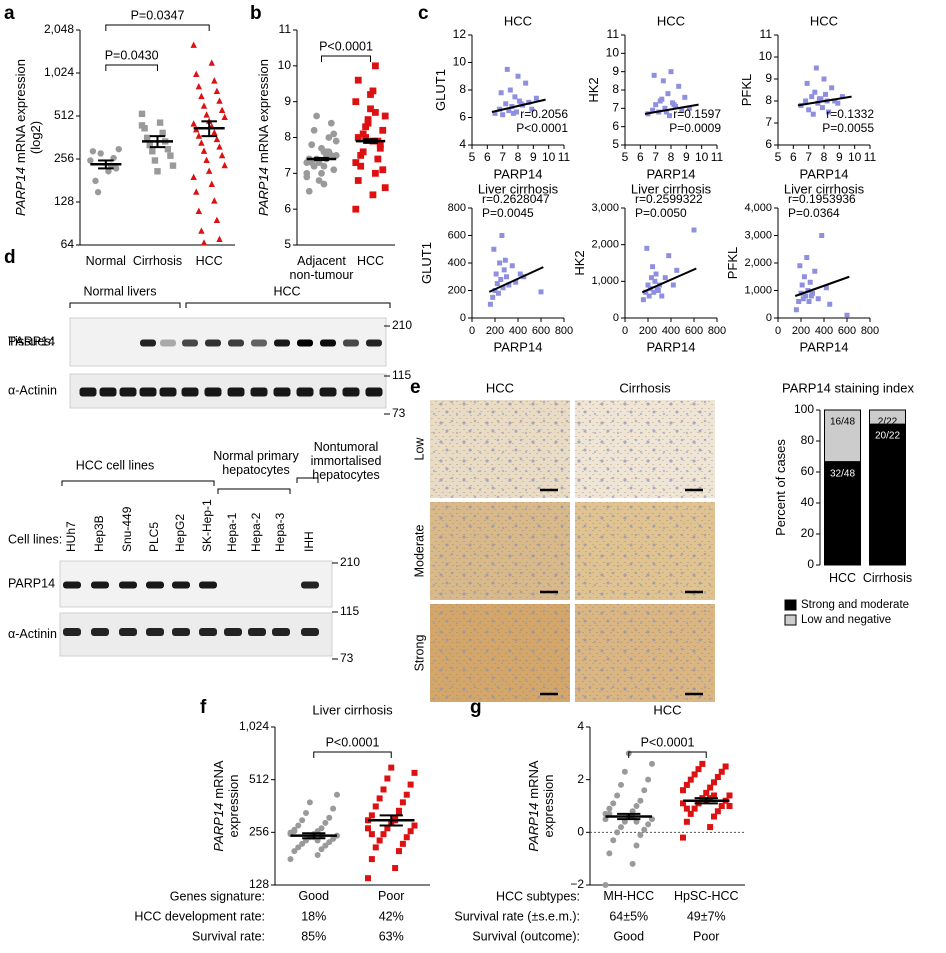 The height and width of the screenshot is (953, 946). What do you see at coordinates (59, 29) in the screenshot?
I see `y-tick-label: 2,048` at bounding box center [59, 29].